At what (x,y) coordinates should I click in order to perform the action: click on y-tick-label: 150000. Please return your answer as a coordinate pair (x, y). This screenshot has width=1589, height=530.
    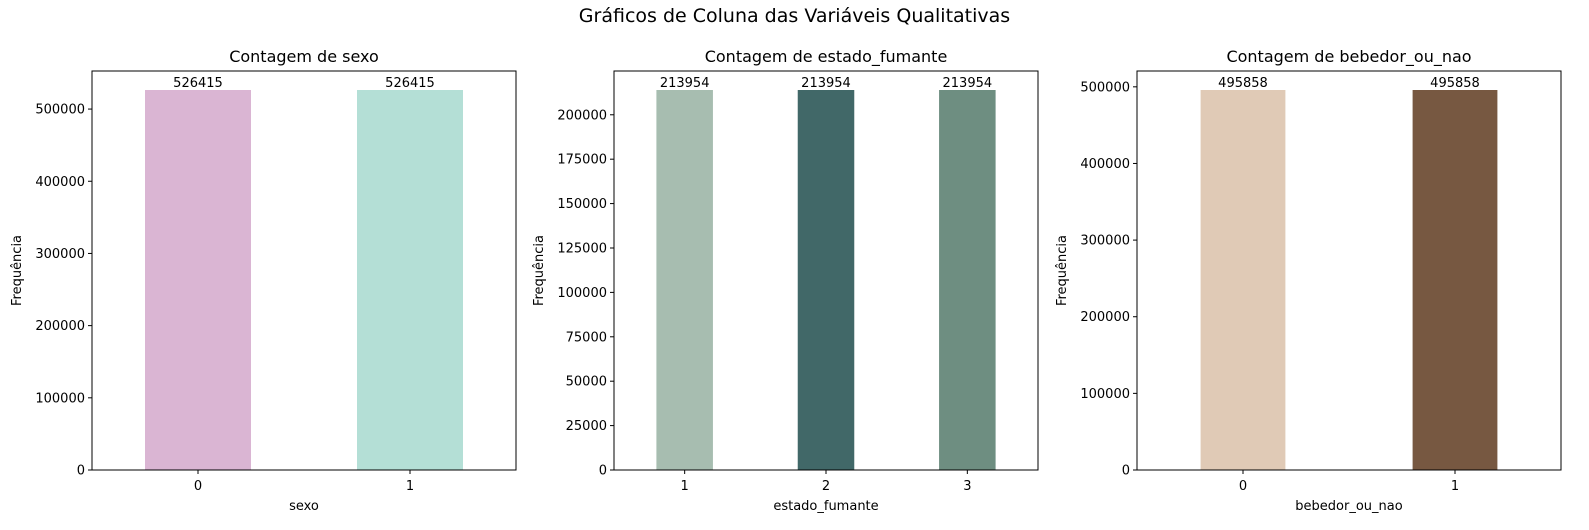
    Looking at the image, I should click on (582, 204).